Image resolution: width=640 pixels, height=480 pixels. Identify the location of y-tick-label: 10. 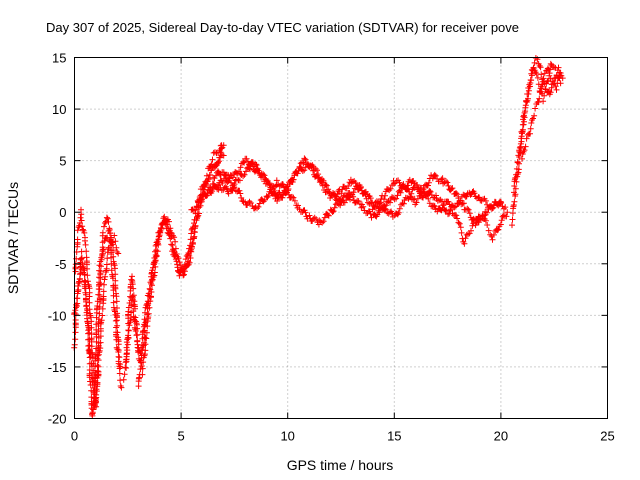
(59, 109).